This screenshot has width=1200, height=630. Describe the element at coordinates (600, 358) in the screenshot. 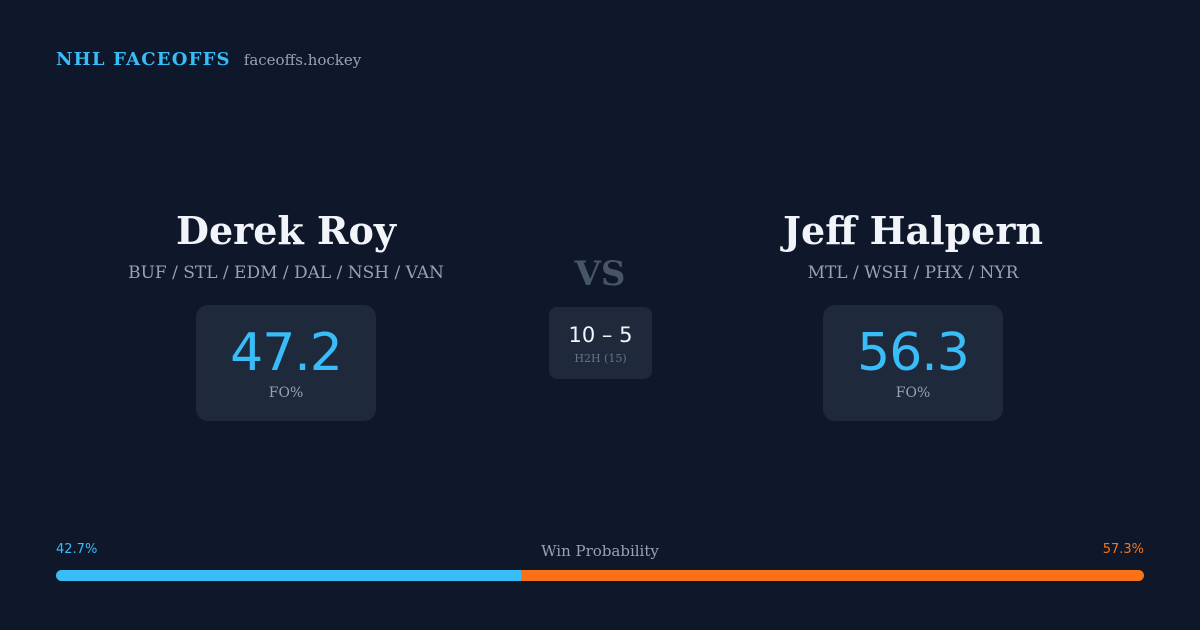

I see `h2h-label: H2H (15)` at that location.